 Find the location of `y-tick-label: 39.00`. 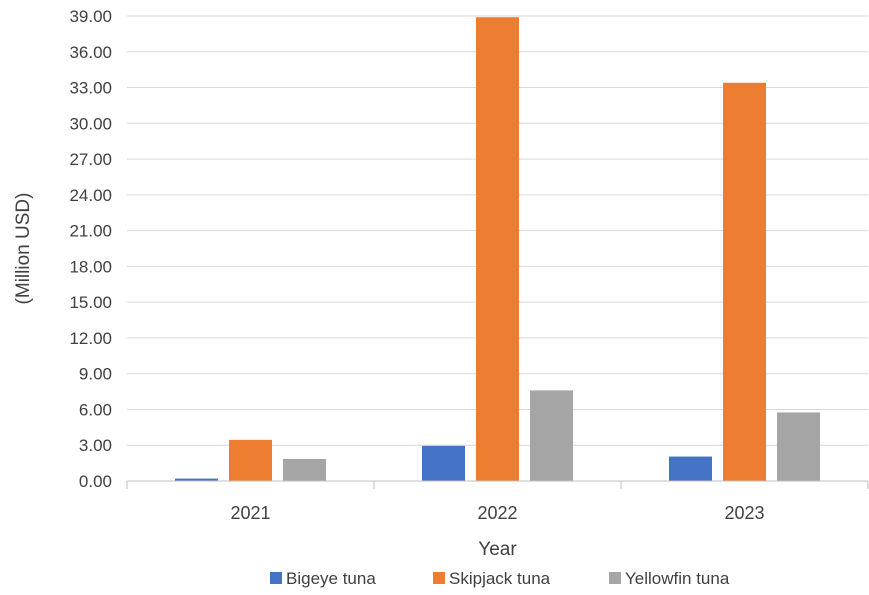

y-tick-label: 39.00 is located at coordinates (90, 16).